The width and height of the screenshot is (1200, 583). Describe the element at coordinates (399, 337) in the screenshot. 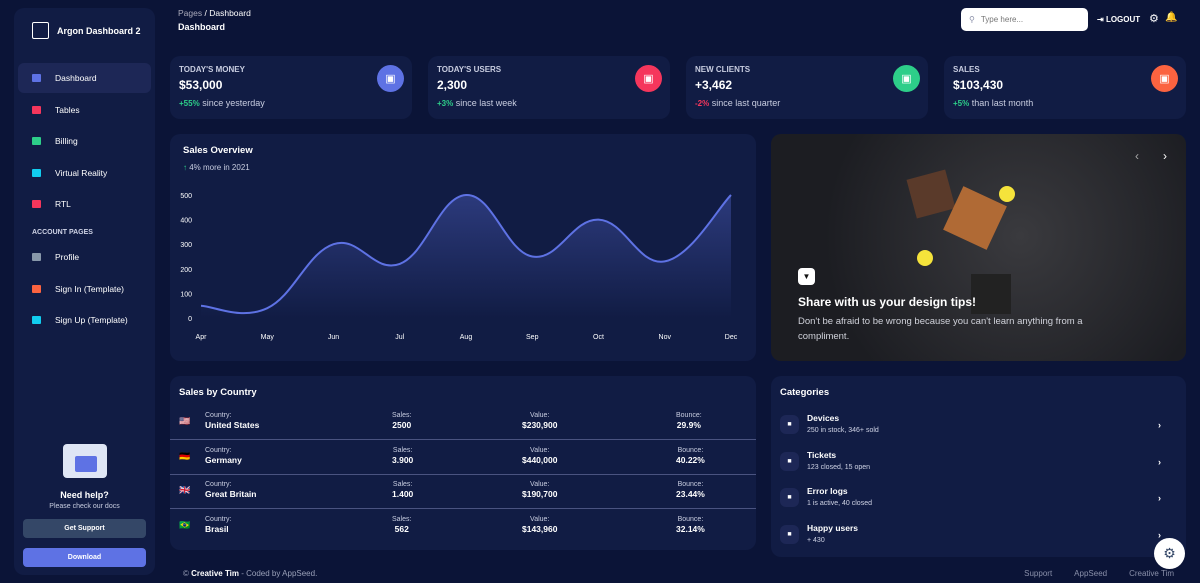

I see `x-tick-label: Jul` at that location.